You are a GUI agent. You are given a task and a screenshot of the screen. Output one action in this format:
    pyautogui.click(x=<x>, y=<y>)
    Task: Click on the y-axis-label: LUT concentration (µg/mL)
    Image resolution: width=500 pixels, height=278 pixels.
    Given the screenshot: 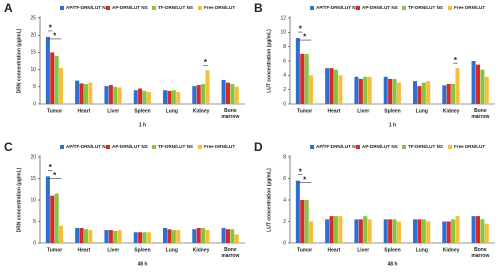 What is the action you would take?
    pyautogui.click(x=269, y=61)
    